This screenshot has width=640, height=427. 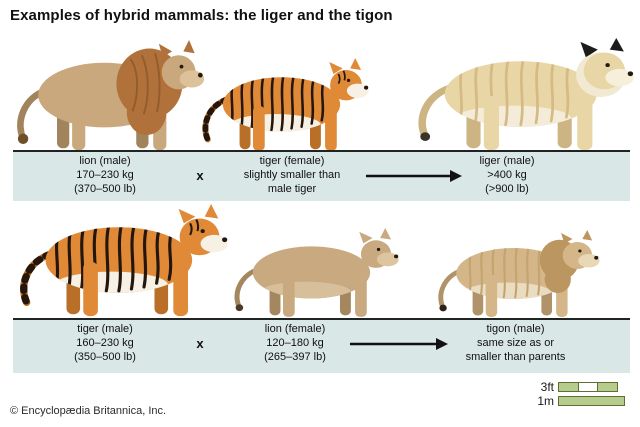 I want to click on weight-lb: (370–500 lb), so click(x=105, y=189).